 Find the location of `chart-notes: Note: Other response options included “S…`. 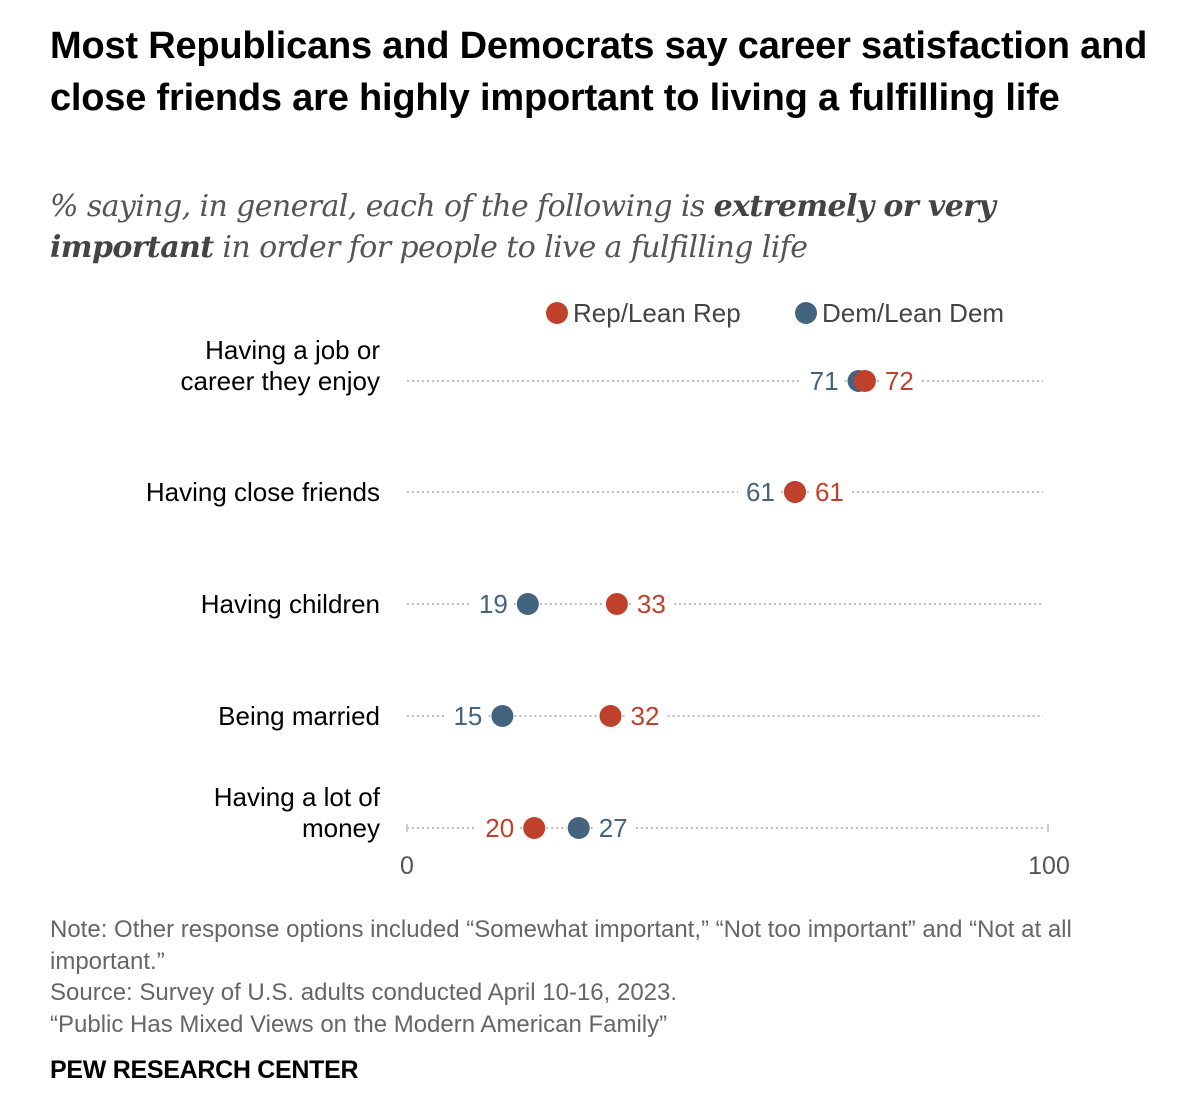

chart-notes: Note: Other response options included “S… is located at coordinates (600, 977).